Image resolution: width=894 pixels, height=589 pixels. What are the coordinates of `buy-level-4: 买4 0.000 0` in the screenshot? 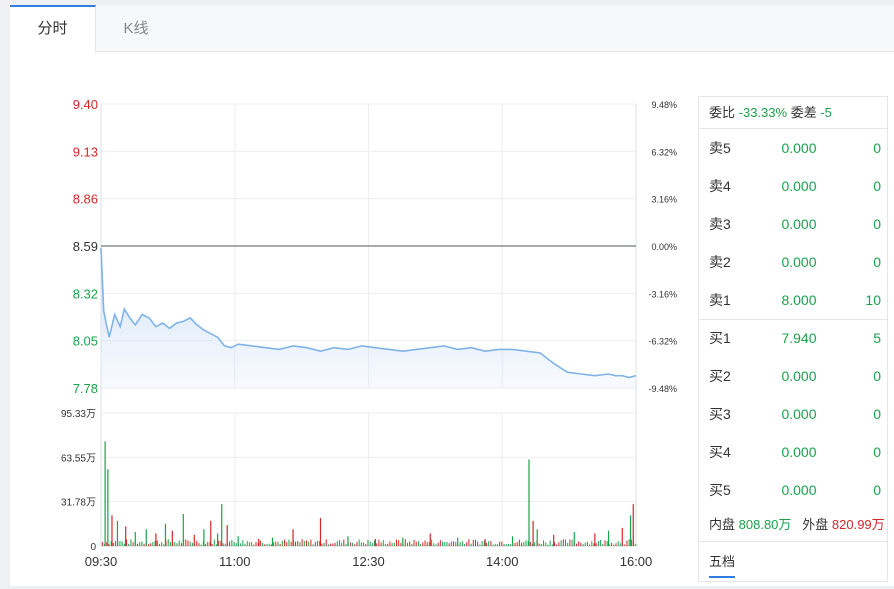 It's located at (793, 452).